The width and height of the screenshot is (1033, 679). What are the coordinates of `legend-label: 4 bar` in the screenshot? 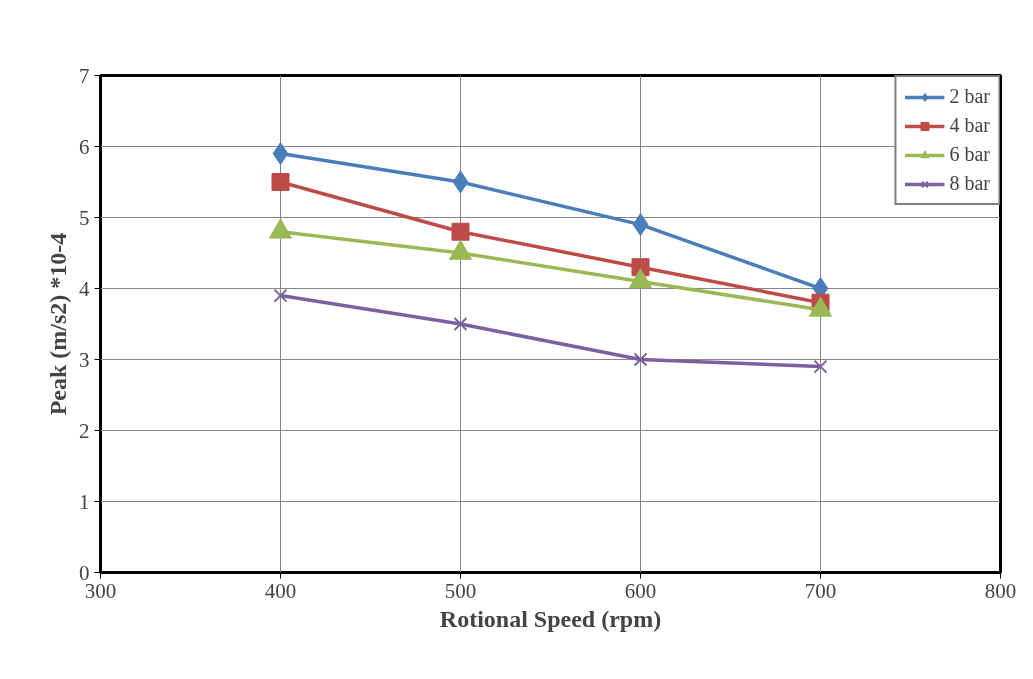 It's located at (969, 125).